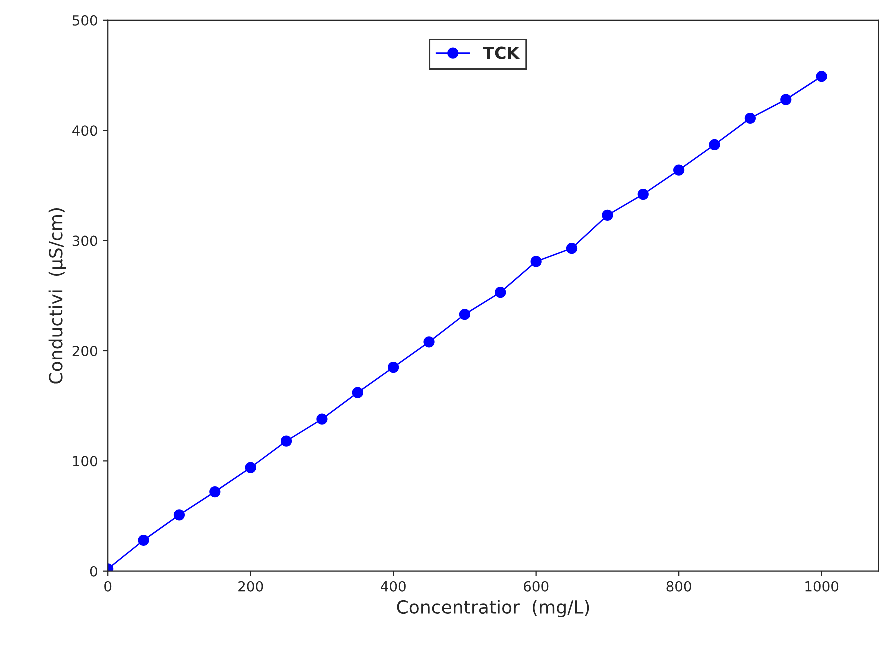  What do you see at coordinates (94, 571) in the screenshot?
I see `y-tick-label: 0` at bounding box center [94, 571].